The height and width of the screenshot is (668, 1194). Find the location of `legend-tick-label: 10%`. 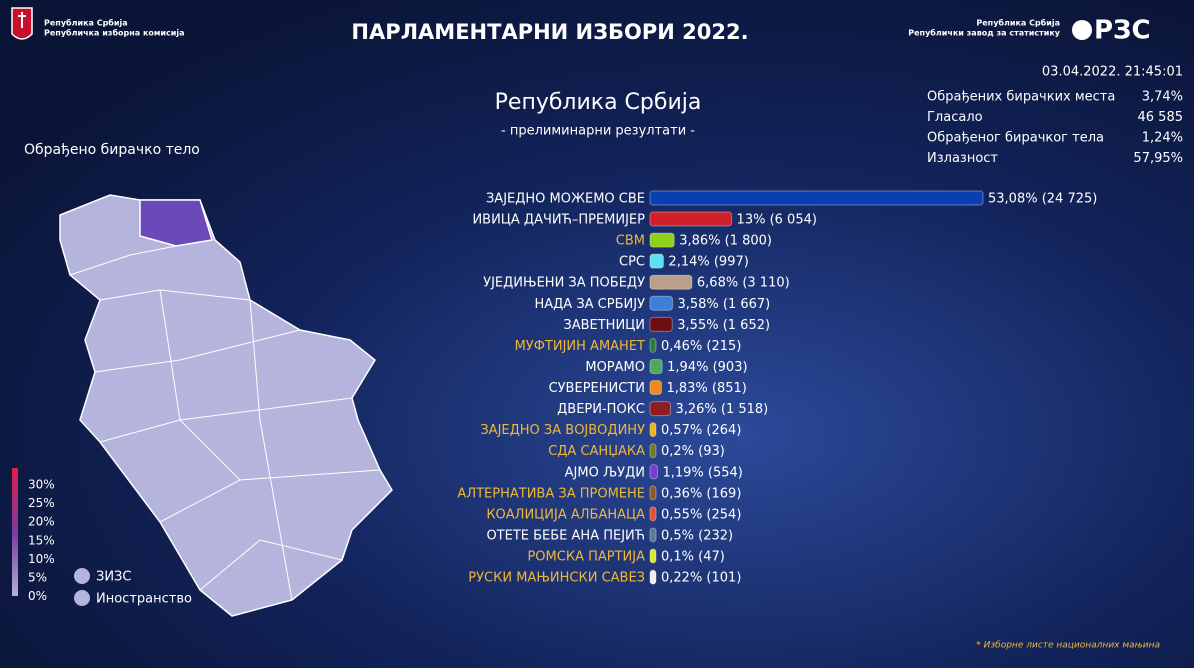

legend-tick-label: 10% is located at coordinates (41, 559).